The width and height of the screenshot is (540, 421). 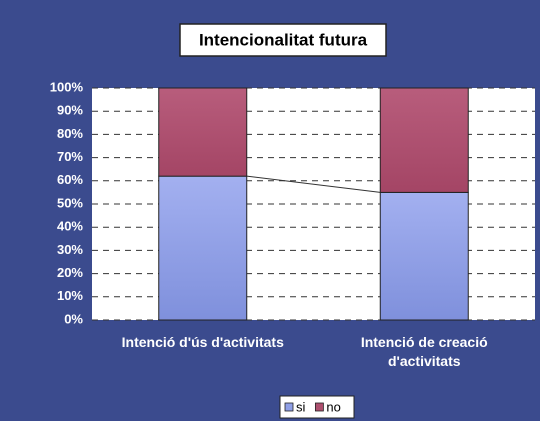 I want to click on y-tick-label: 100%, so click(x=67, y=86).